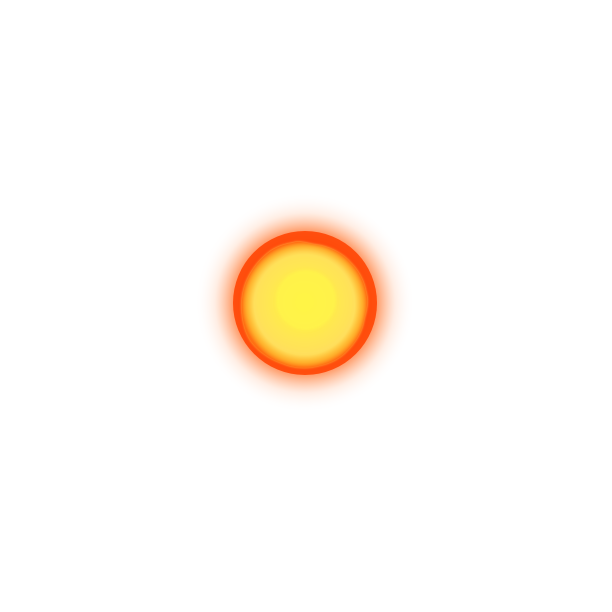  Describe the element at coordinates (306, 300) in the screenshot. I see `core-highlight` at that location.